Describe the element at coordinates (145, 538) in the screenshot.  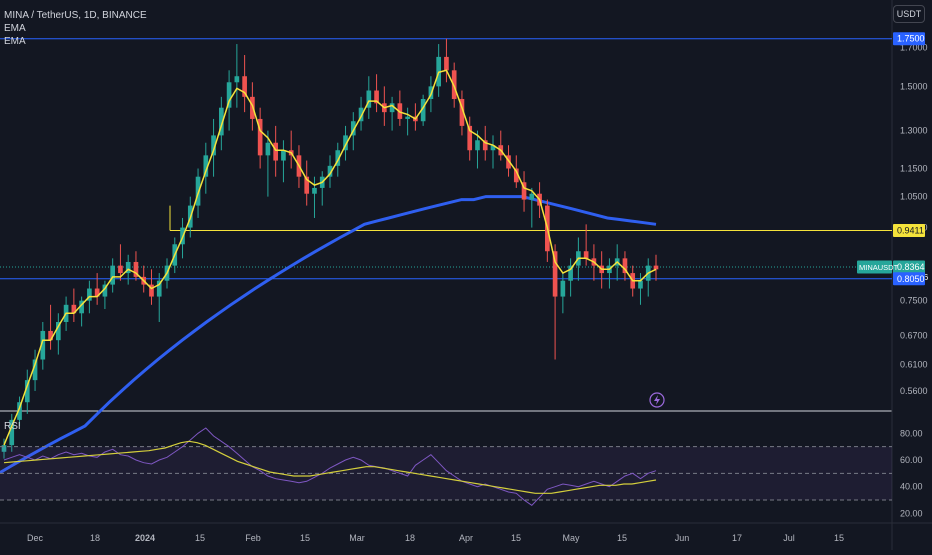
I see `time-tick: 2024` at that location.